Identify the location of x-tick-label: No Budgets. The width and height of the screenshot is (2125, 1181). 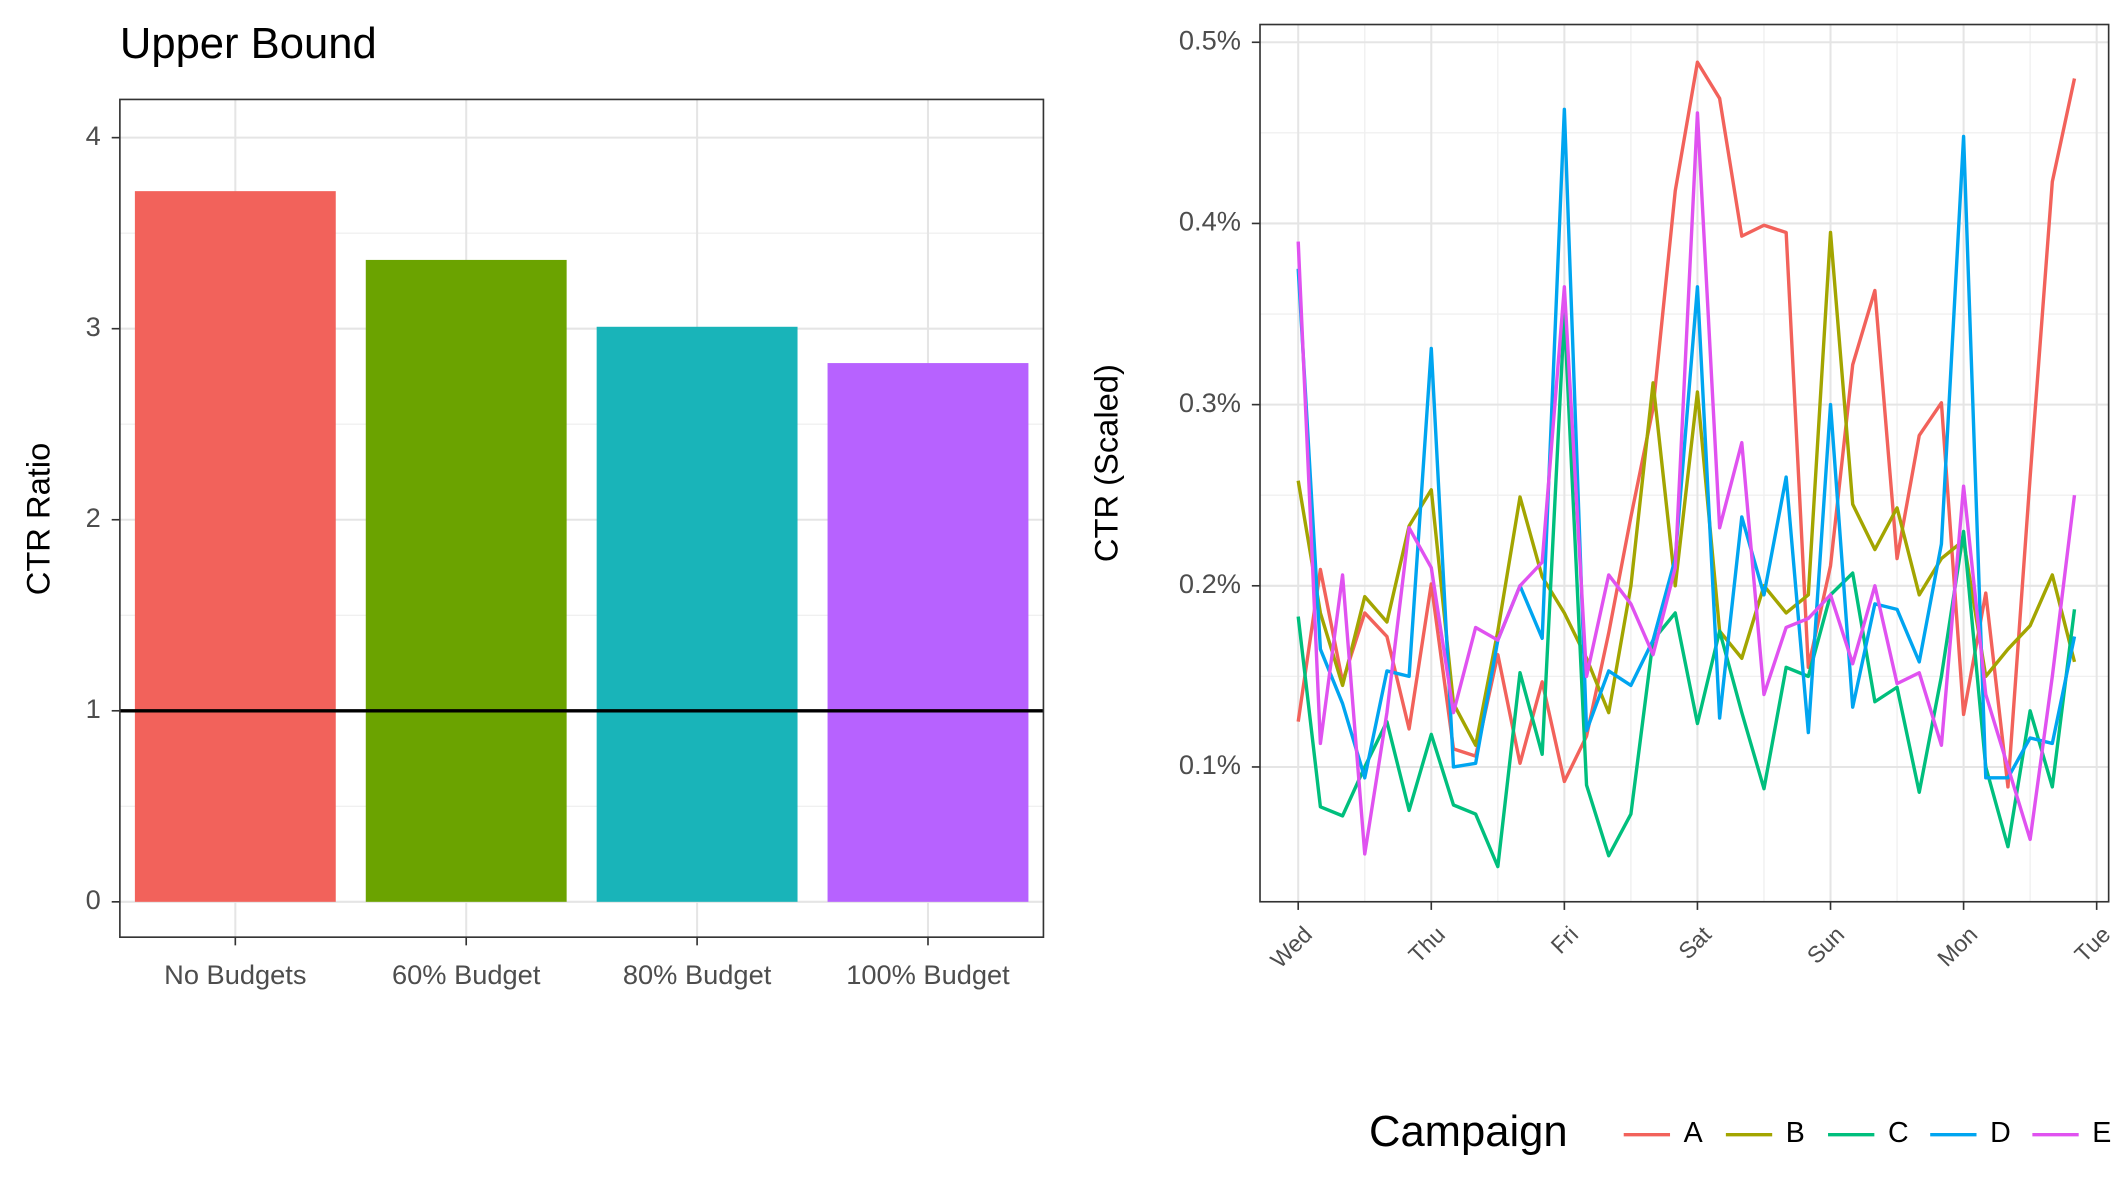
(235, 974).